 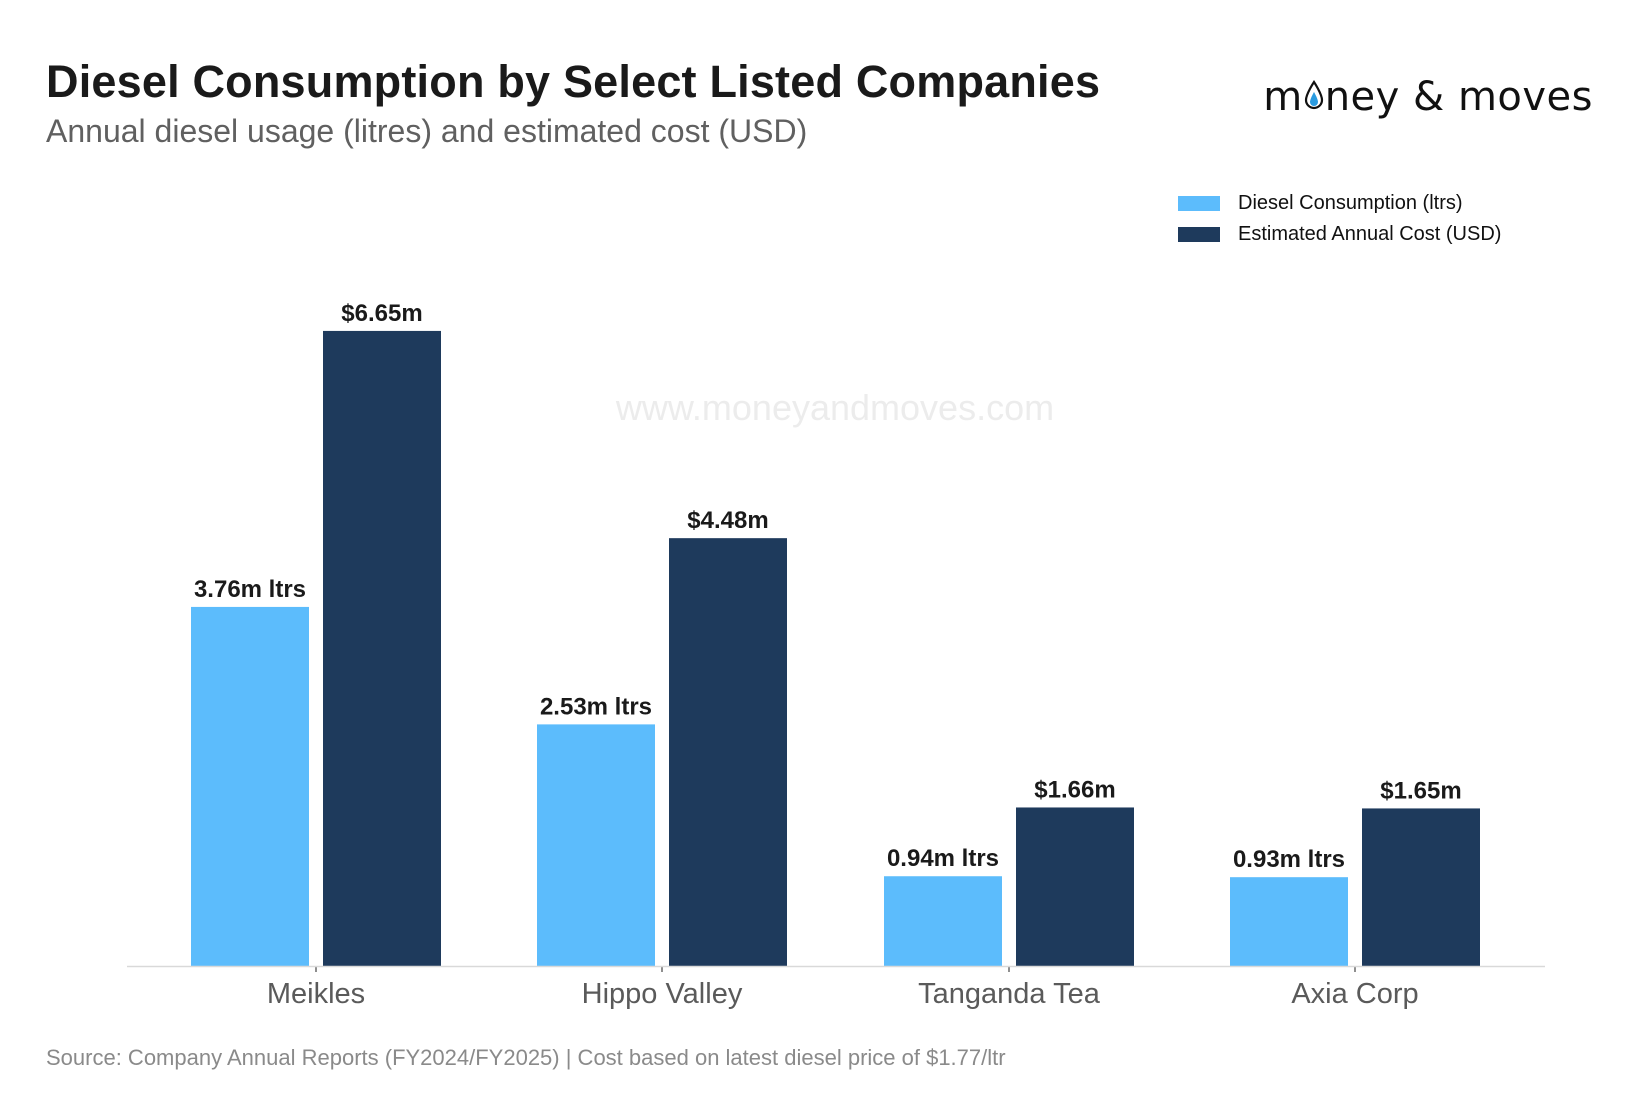 I want to click on data-label-cost-axia-corp: $1.65m, so click(x=1420, y=790).